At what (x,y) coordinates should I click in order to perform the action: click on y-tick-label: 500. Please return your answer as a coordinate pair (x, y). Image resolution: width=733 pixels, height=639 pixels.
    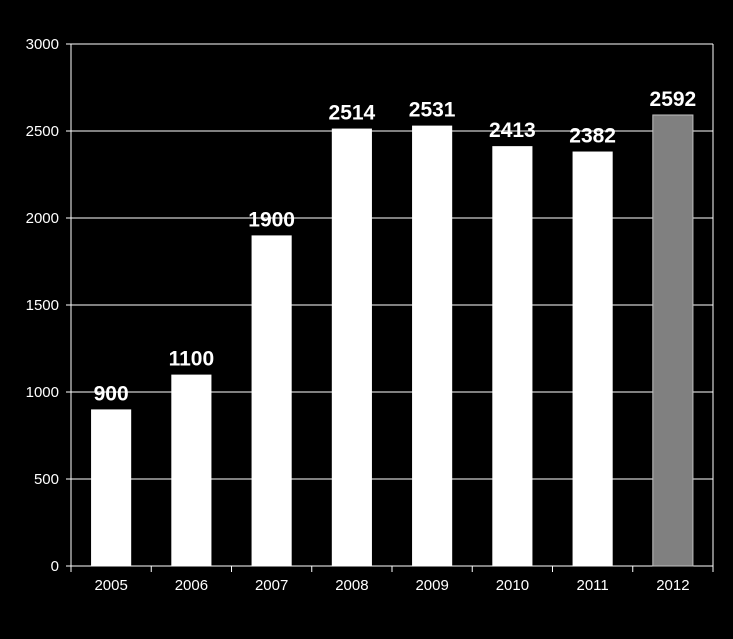
    Looking at the image, I should click on (46, 479).